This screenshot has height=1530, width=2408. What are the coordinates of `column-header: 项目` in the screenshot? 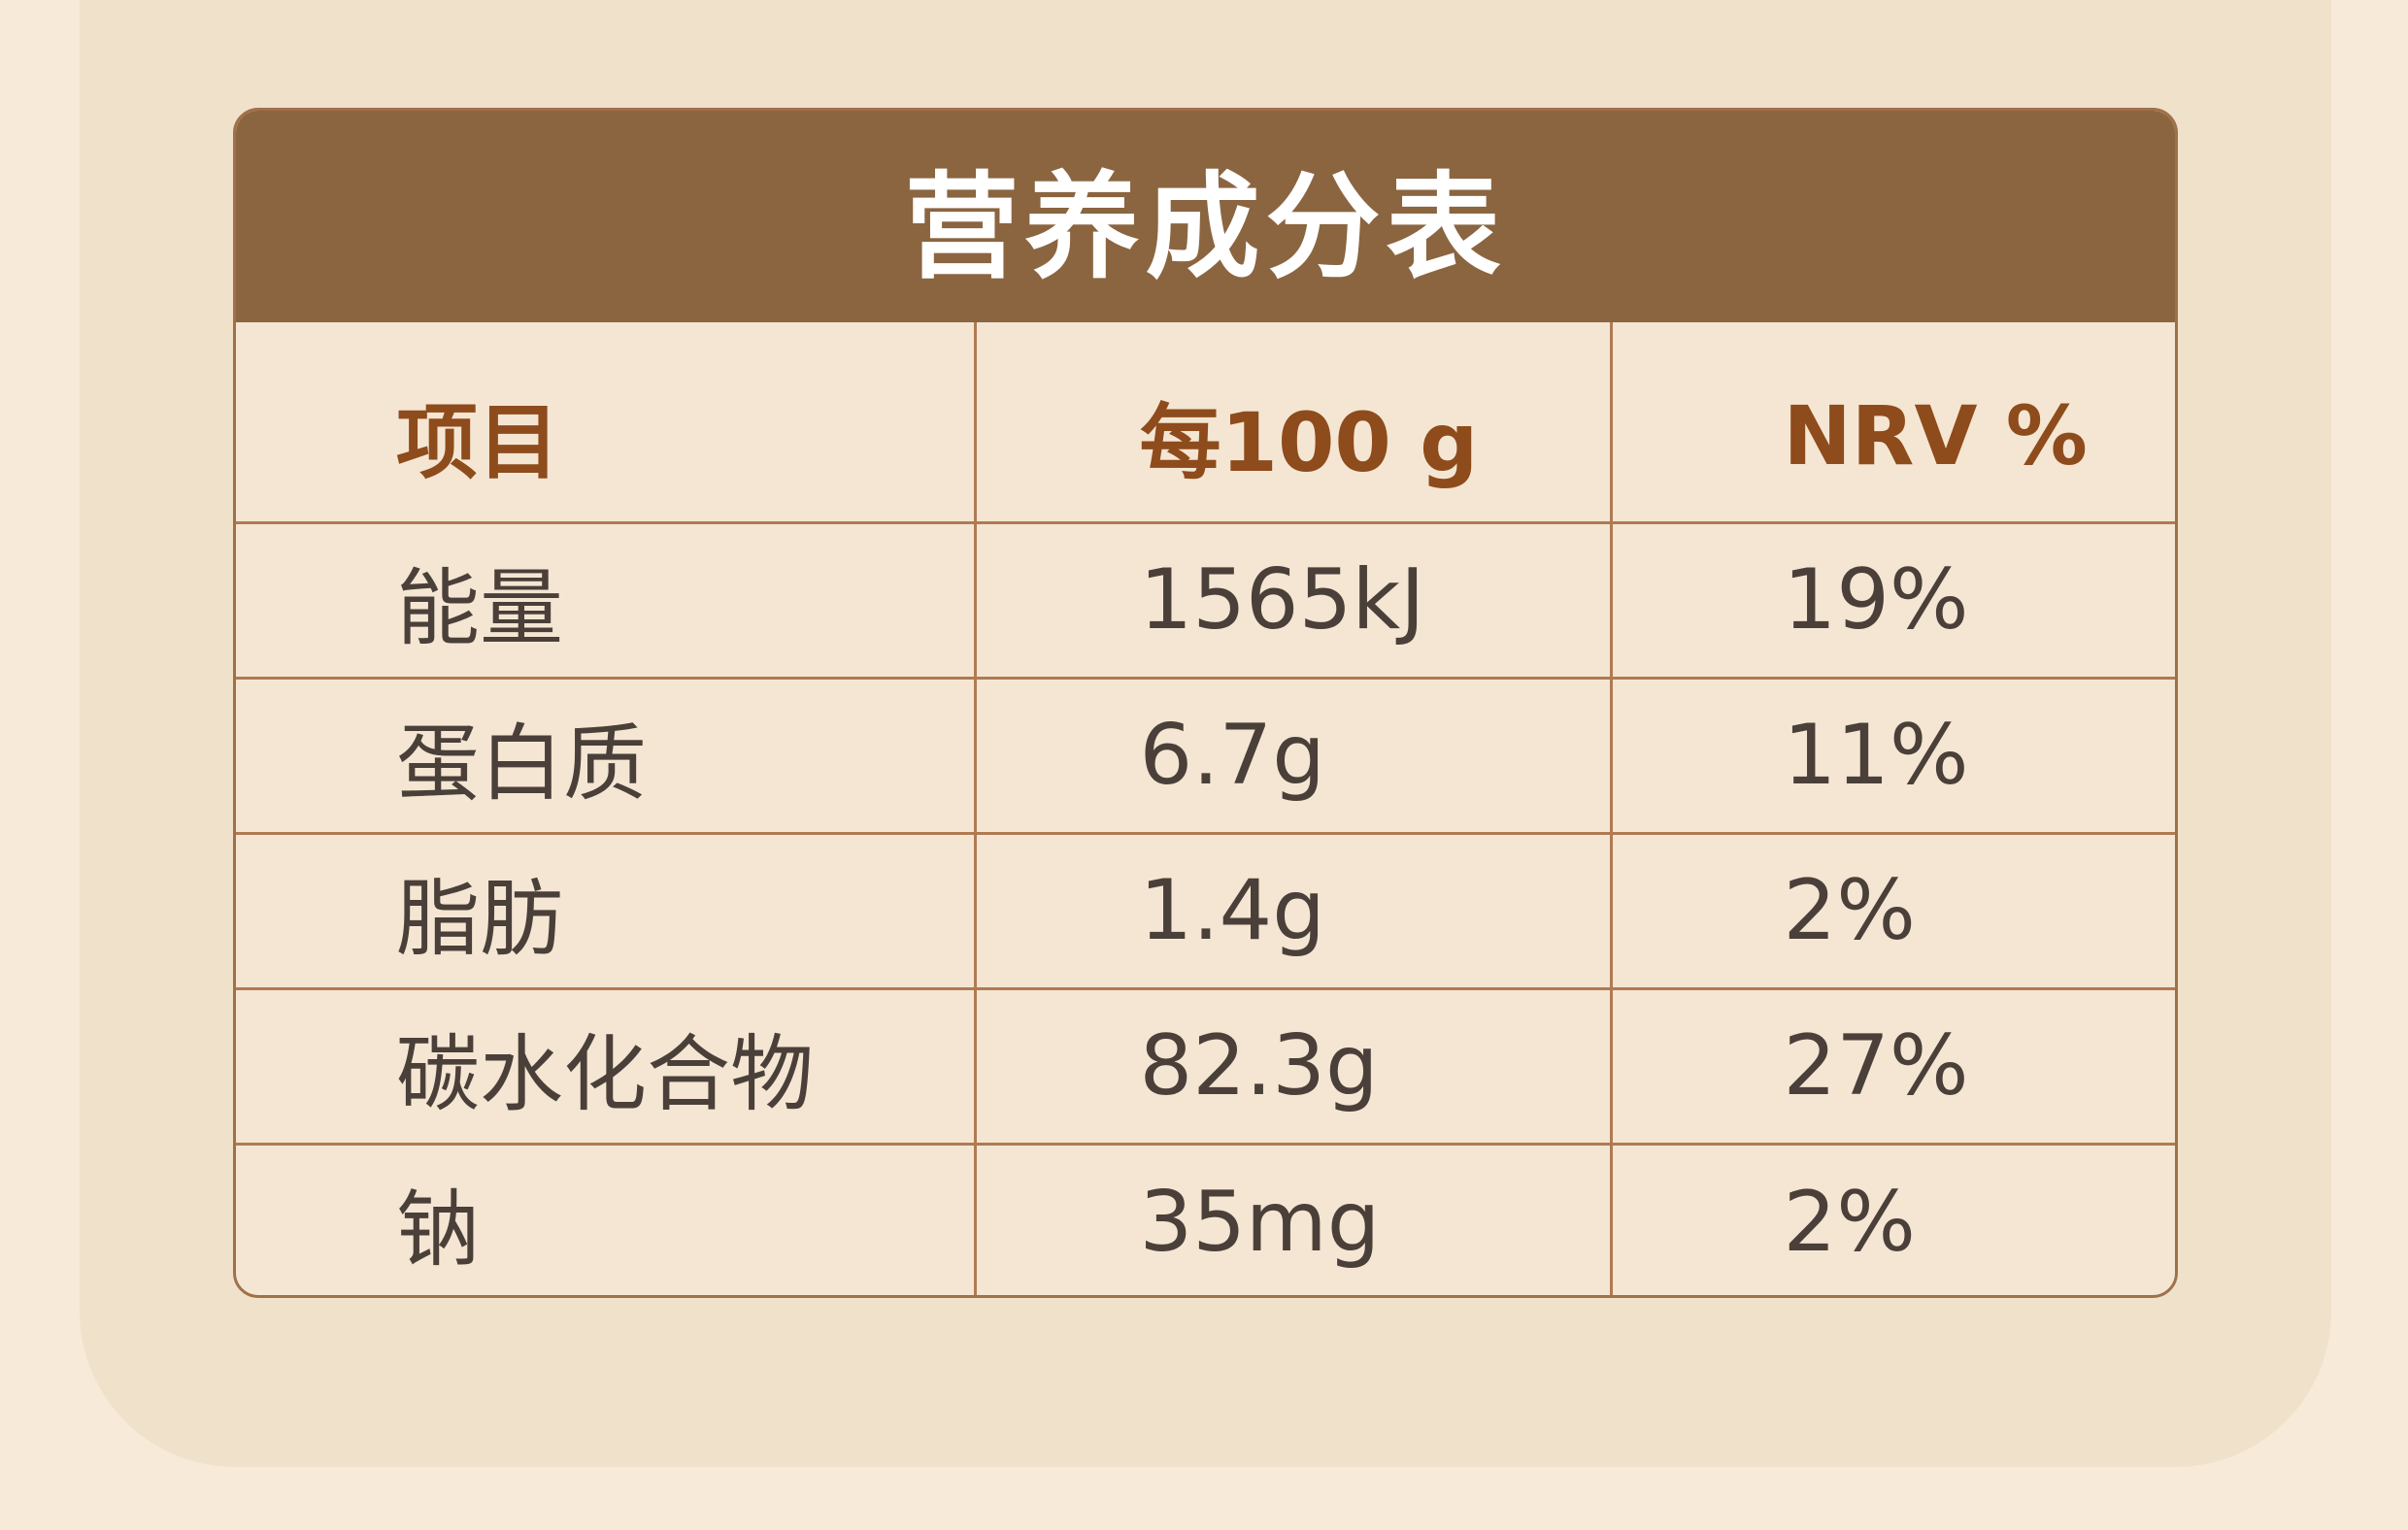 It's located at (607, 423).